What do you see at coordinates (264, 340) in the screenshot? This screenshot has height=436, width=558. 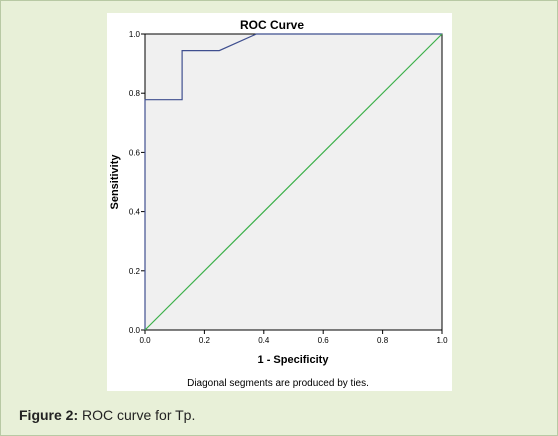 I see `x-tick-label: 0.4` at bounding box center [264, 340].